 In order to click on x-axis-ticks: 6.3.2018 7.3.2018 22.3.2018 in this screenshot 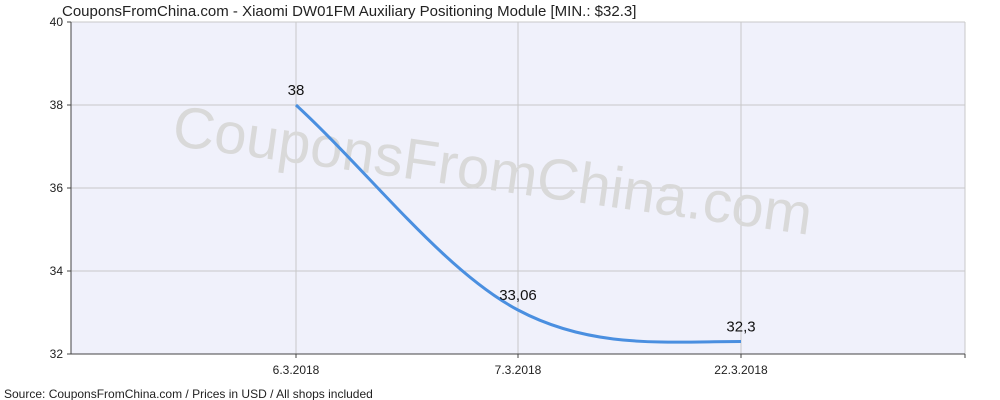, I will do `click(619, 365)`.